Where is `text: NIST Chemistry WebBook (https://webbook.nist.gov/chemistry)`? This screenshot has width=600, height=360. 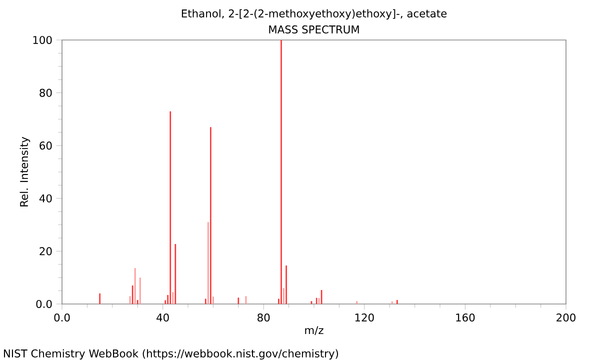
text: NIST Chemistry WebBook (https://webbook.nist.gov/chemistry) is located at coordinates (171, 354).